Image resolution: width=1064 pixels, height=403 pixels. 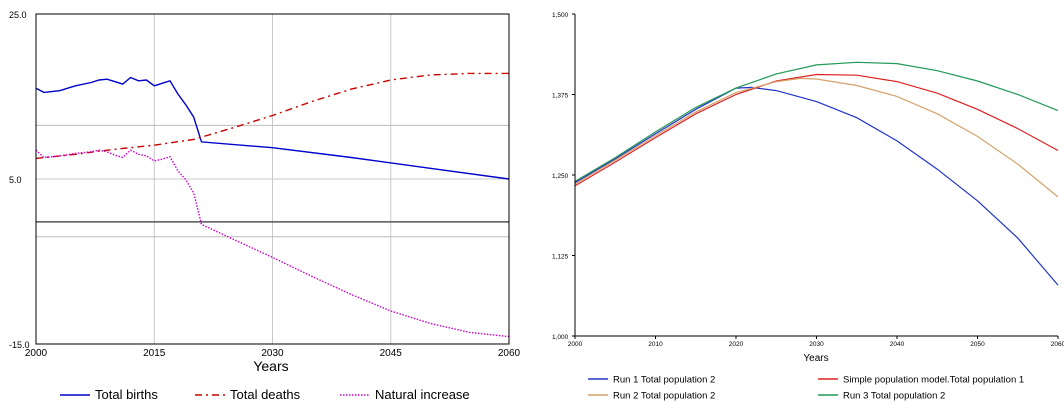 What do you see at coordinates (664, 396) in the screenshot?
I see `legend-label: Run 2 Total population 2` at bounding box center [664, 396].